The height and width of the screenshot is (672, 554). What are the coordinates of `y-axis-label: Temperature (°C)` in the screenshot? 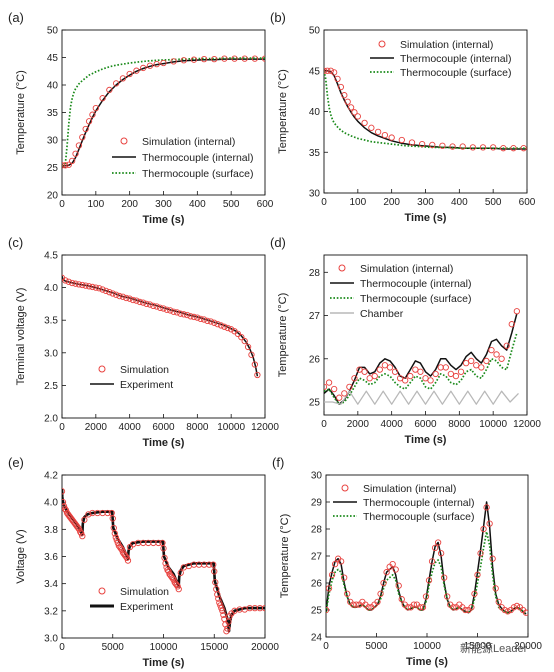 It's located at (283, 335).